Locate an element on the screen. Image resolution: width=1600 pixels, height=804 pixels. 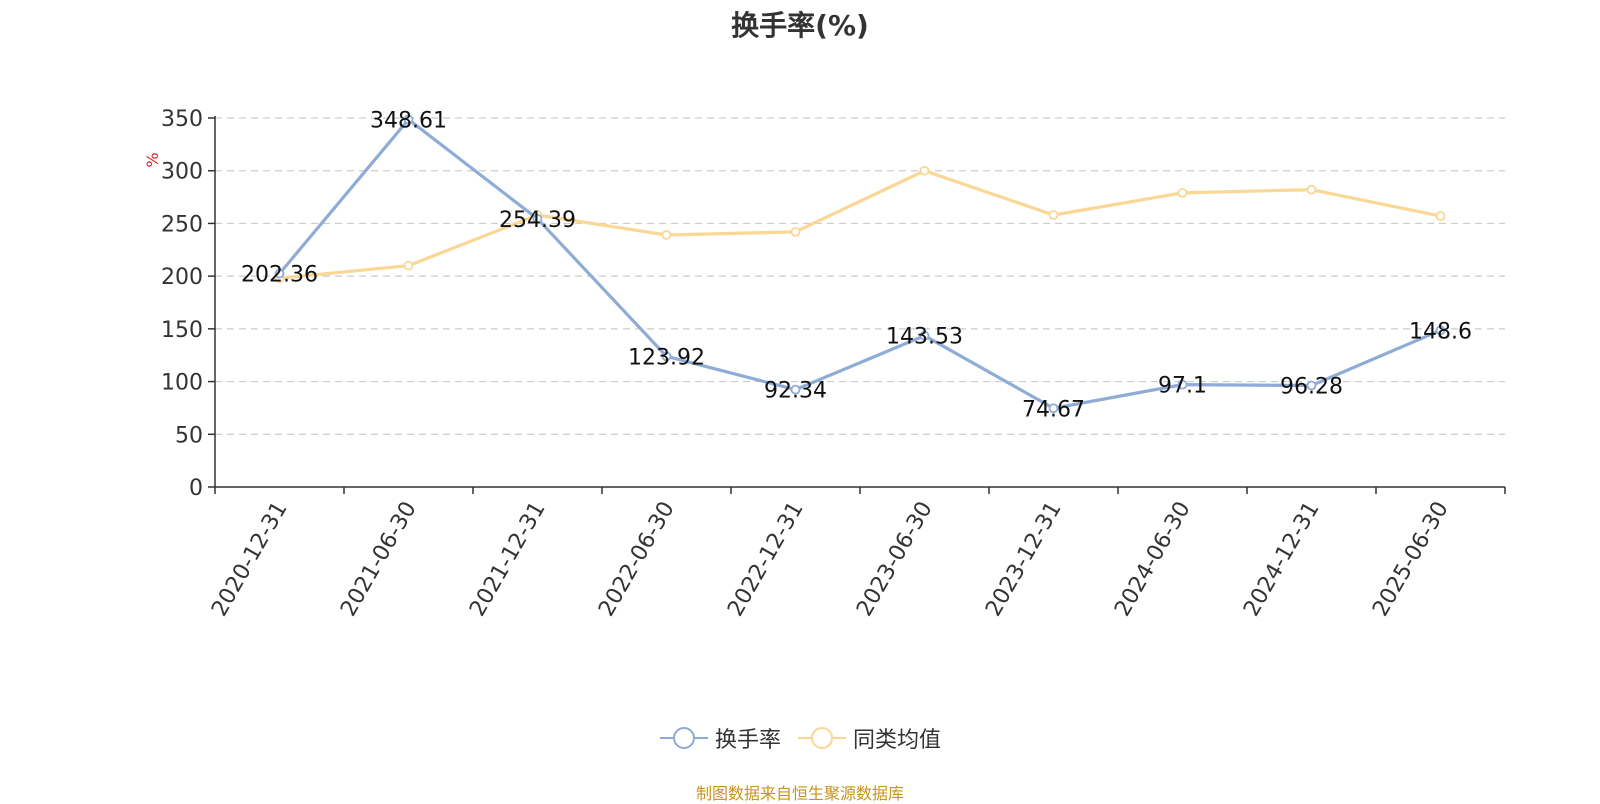
data-label: 92.34 is located at coordinates (795, 391).